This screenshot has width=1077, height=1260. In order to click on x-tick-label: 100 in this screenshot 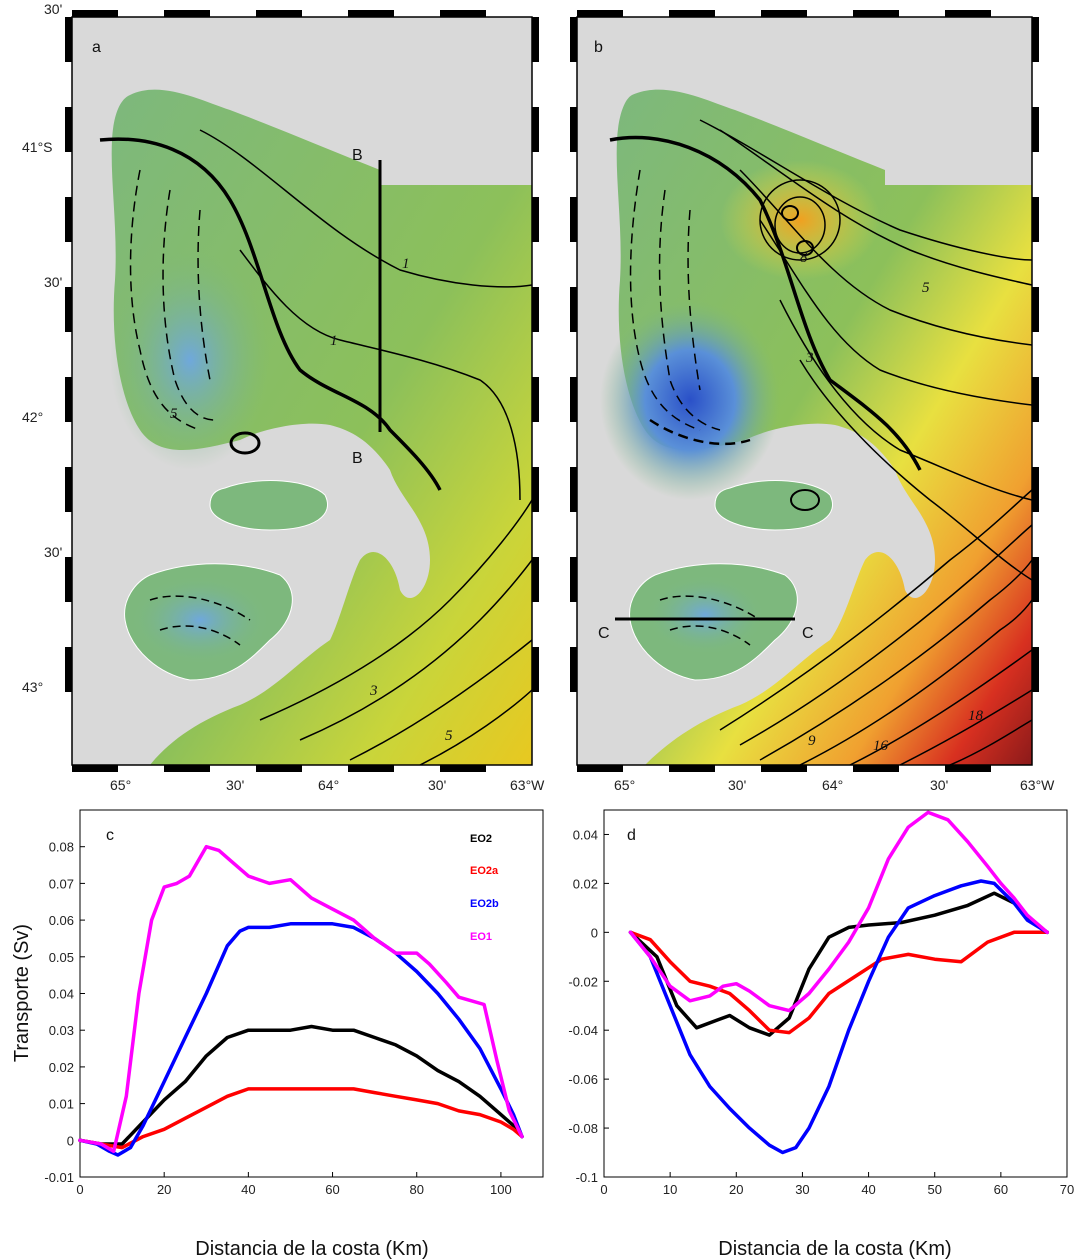, I will do `click(501, 1189)`.